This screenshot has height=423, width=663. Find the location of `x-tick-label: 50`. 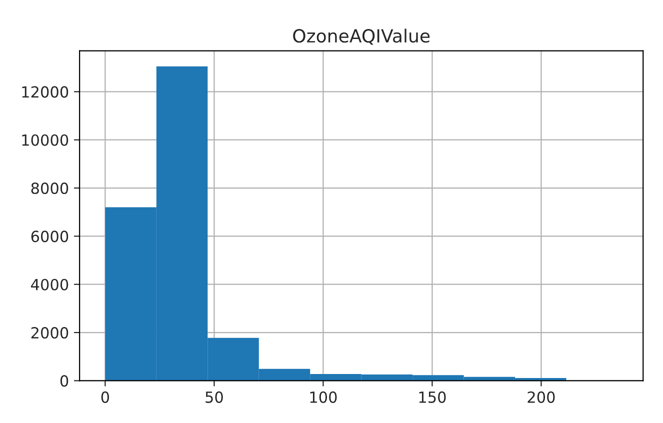

x-tick-label: 50 is located at coordinates (214, 397).